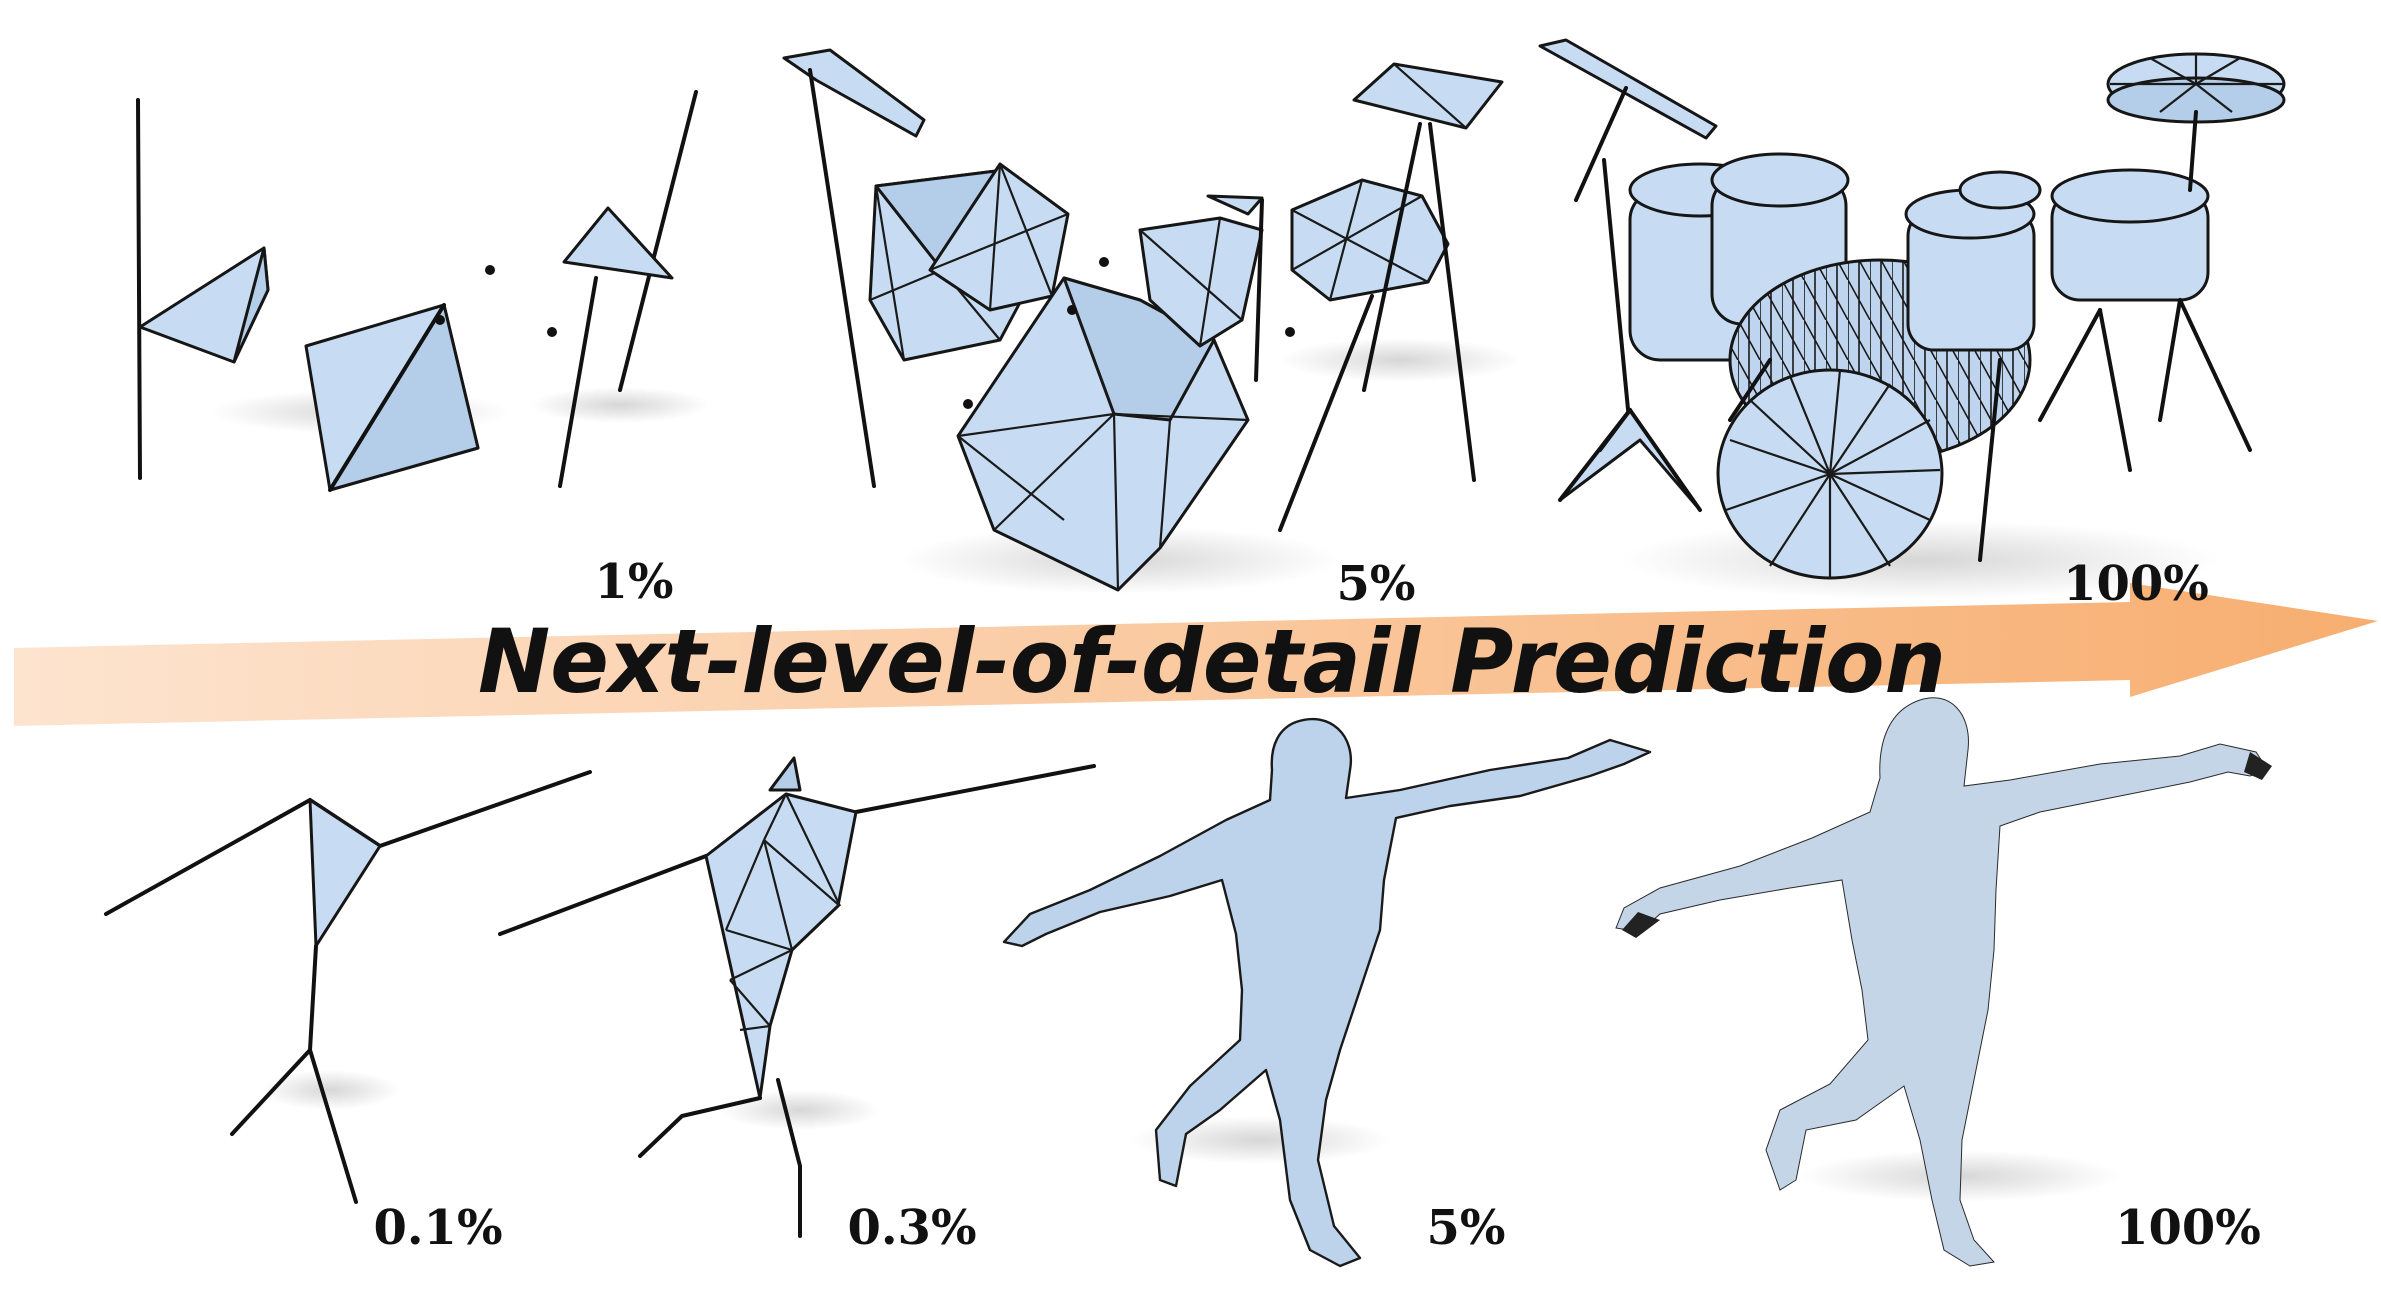 The width and height of the screenshot is (2381, 1294). What do you see at coordinates (423, 350) in the screenshot?
I see `drum-stage-1pct: 1%` at bounding box center [423, 350].